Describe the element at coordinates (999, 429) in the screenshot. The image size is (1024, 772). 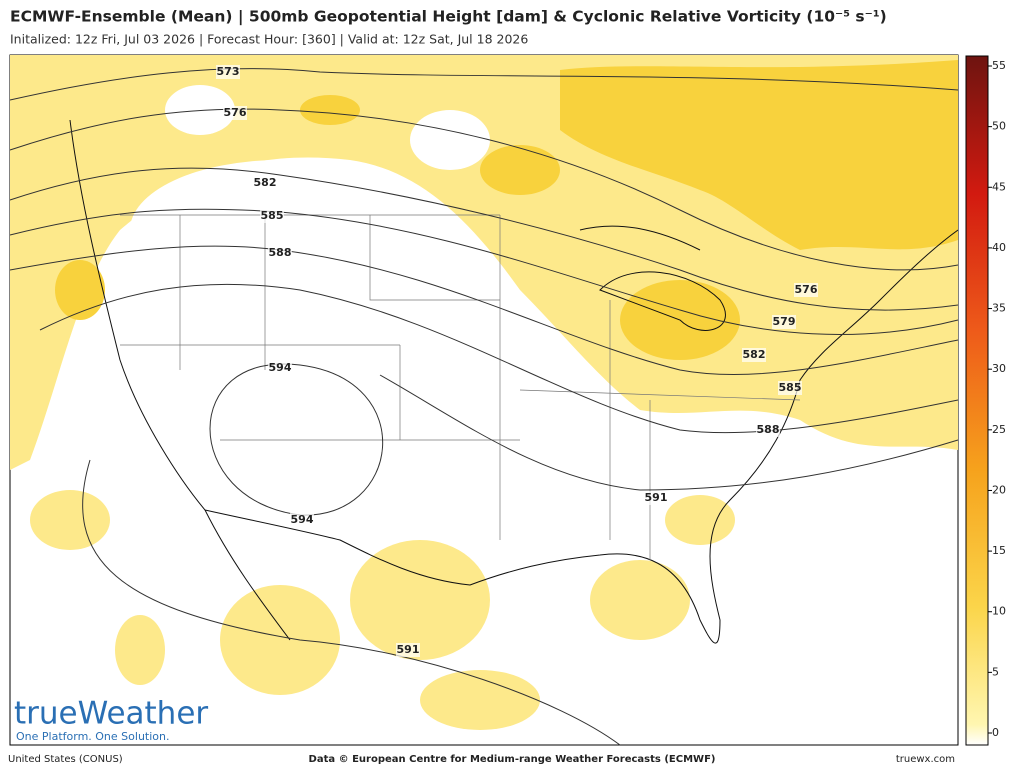
I see `colorbar-tick-label: 25` at that location.